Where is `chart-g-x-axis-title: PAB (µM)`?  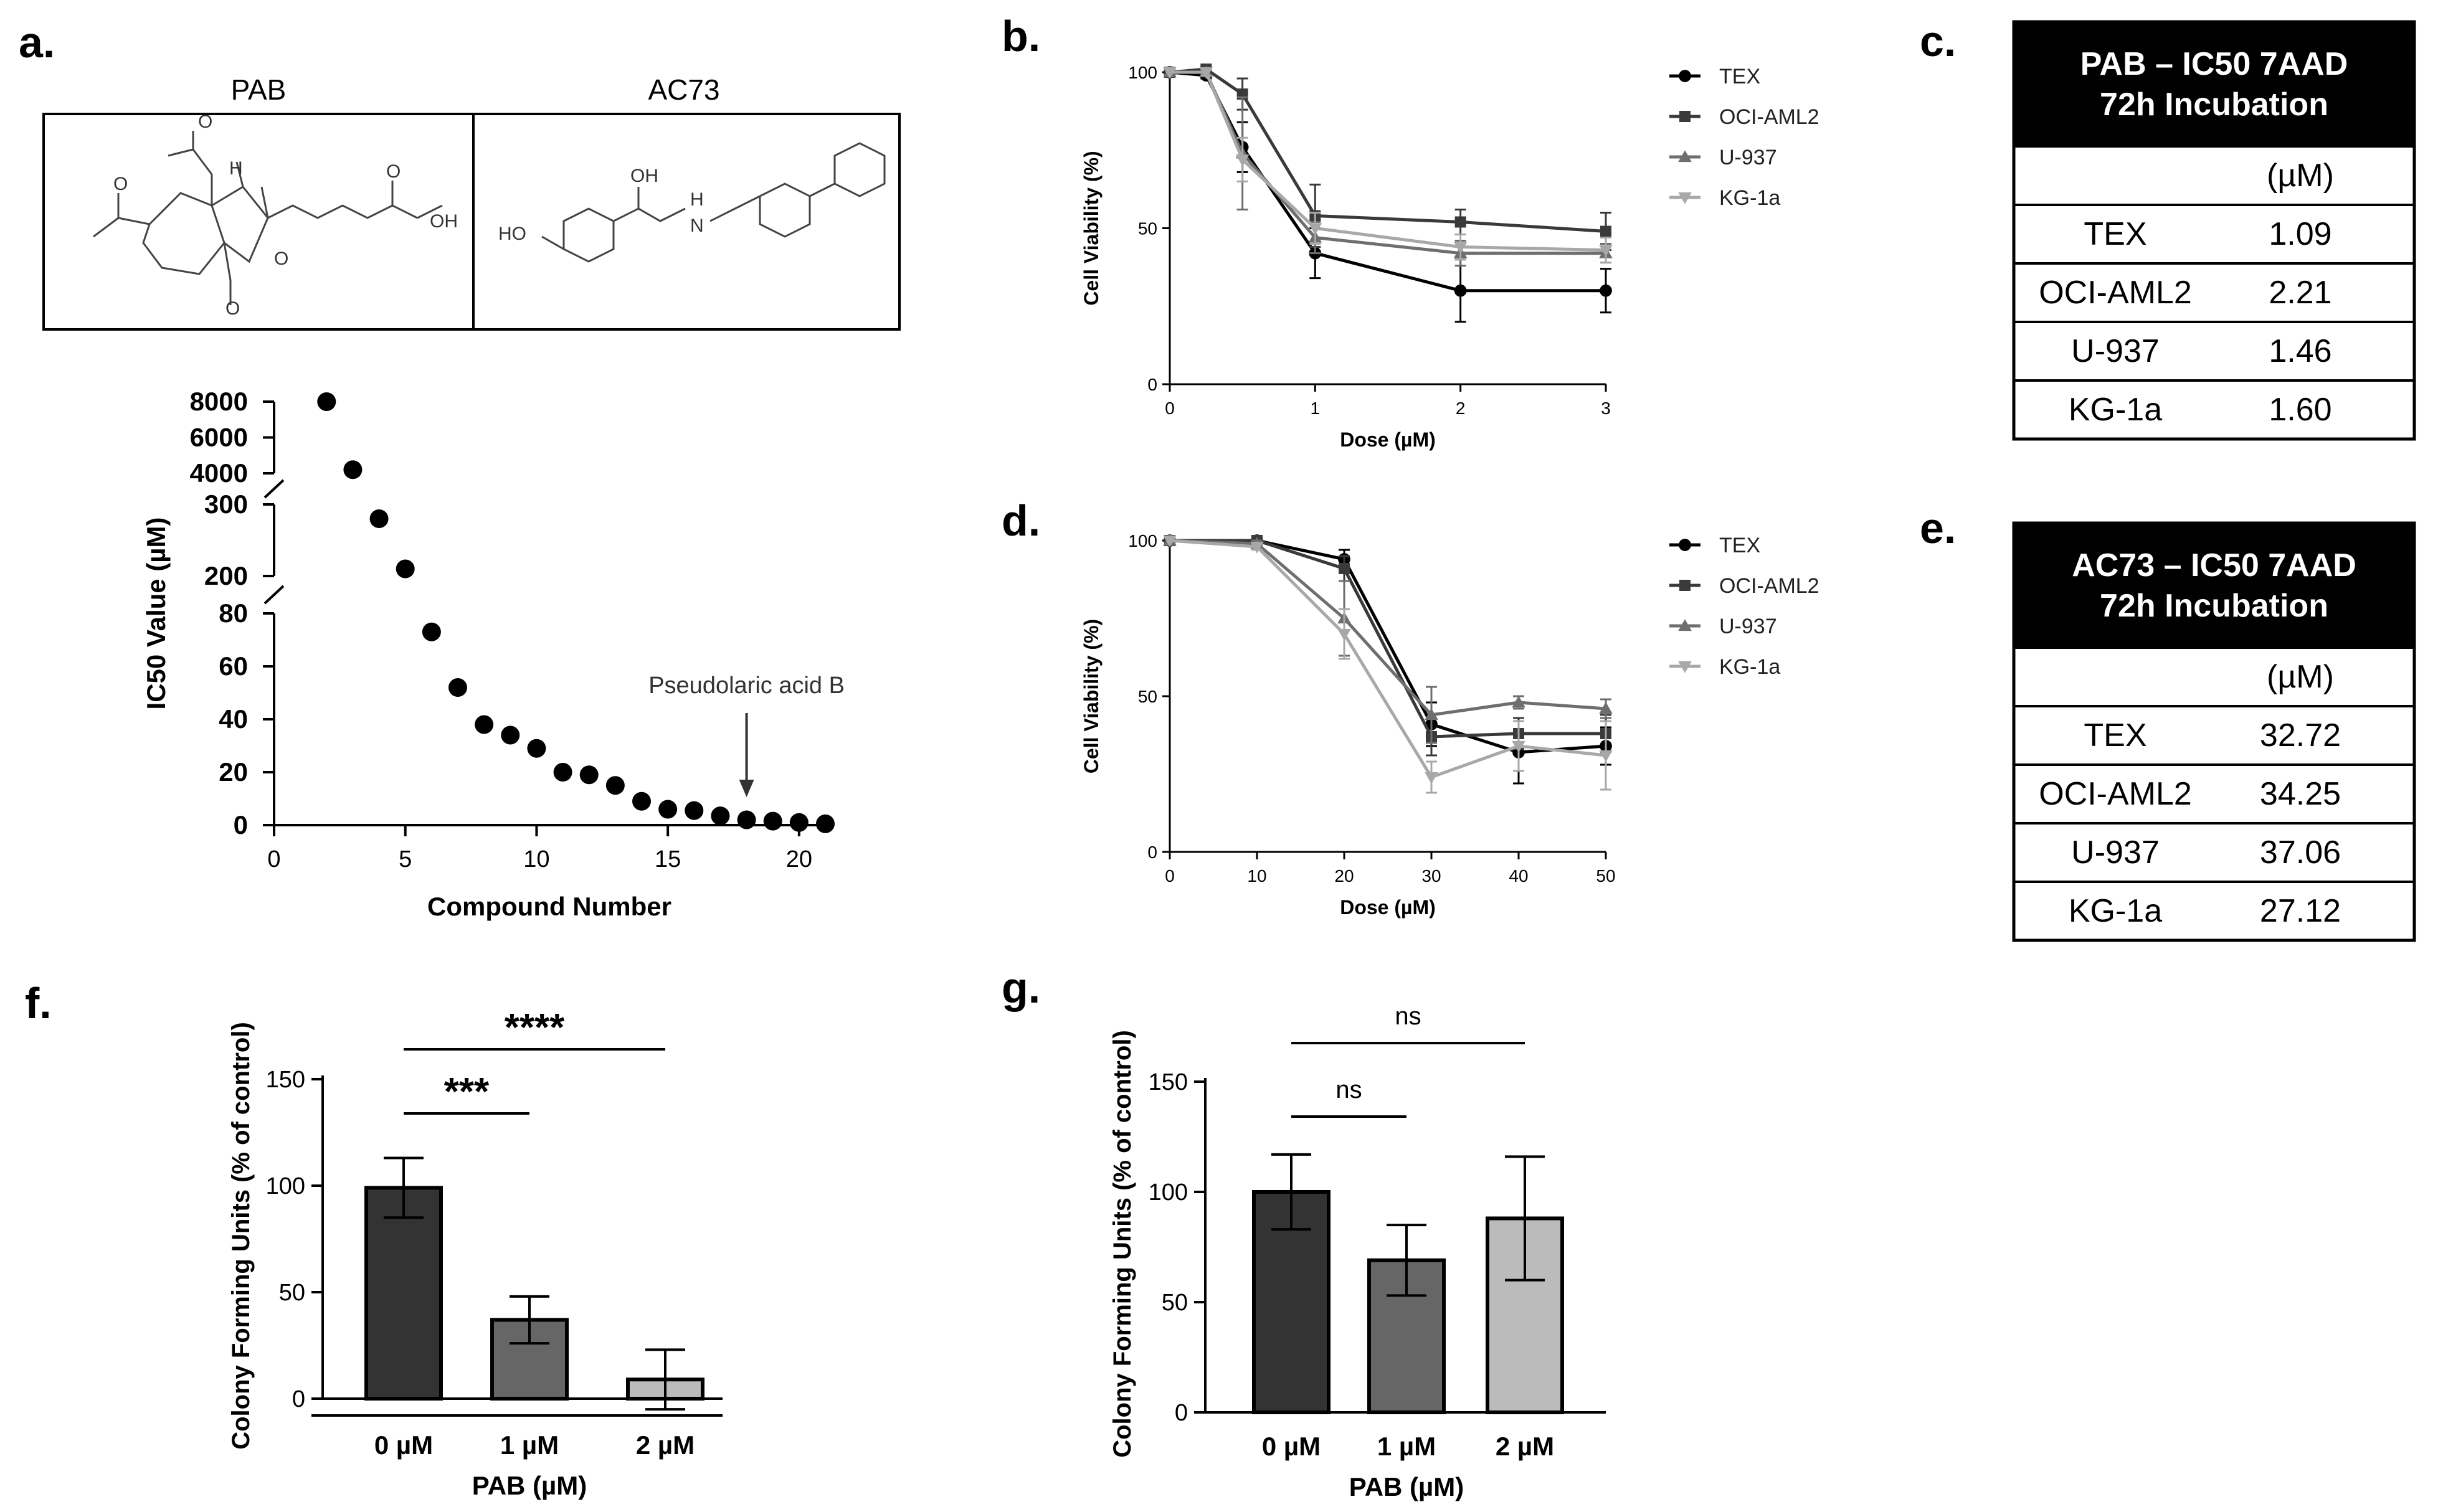 chart-g-x-axis-title: PAB (µM) is located at coordinates (1406, 1487).